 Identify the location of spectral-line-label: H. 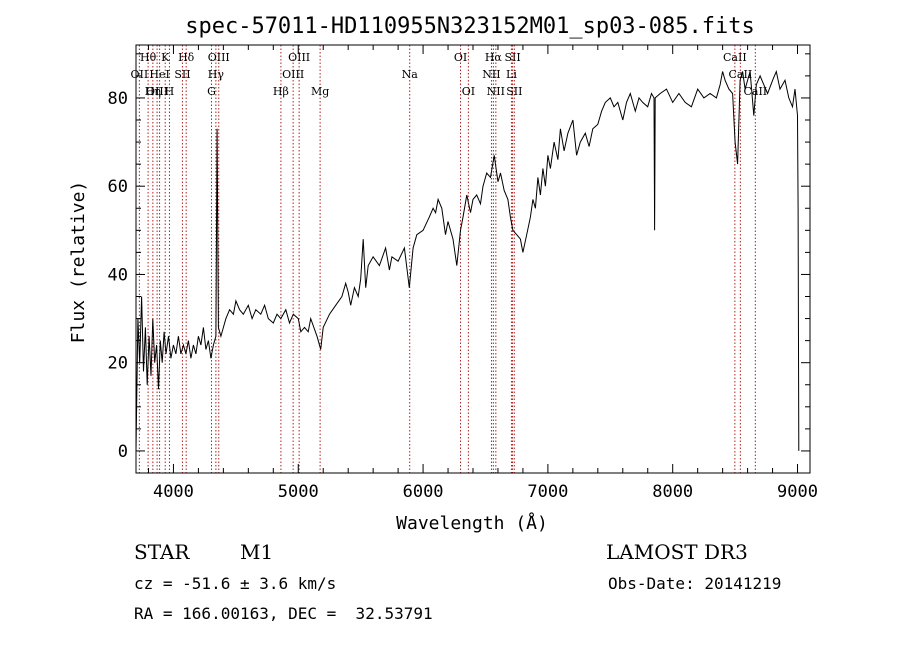
(170, 91).